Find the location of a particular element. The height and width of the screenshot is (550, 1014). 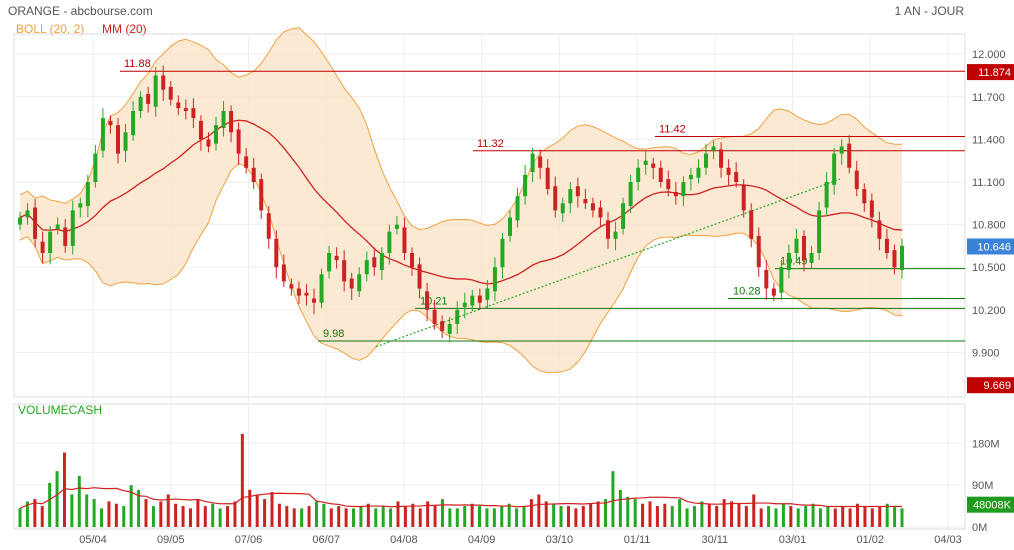

support-label: 10.49 is located at coordinates (794, 262).